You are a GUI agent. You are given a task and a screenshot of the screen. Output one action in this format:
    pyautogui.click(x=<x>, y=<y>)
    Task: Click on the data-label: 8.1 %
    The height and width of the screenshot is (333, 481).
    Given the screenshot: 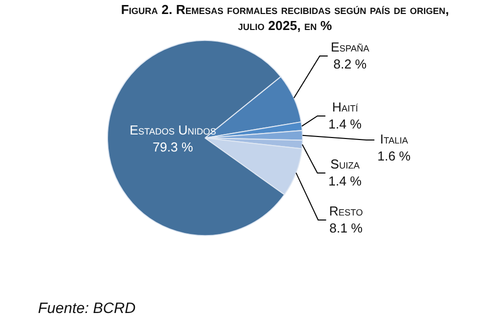 What is the action you would take?
    pyautogui.click(x=346, y=228)
    